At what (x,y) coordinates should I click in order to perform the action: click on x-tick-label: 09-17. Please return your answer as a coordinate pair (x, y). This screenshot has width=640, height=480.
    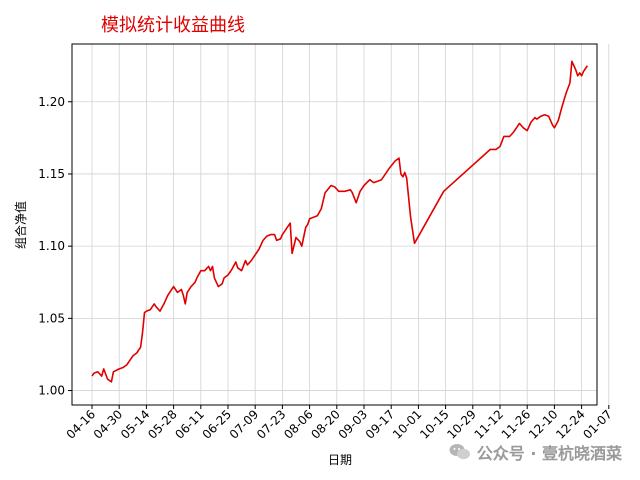
    Looking at the image, I should click on (380, 424).